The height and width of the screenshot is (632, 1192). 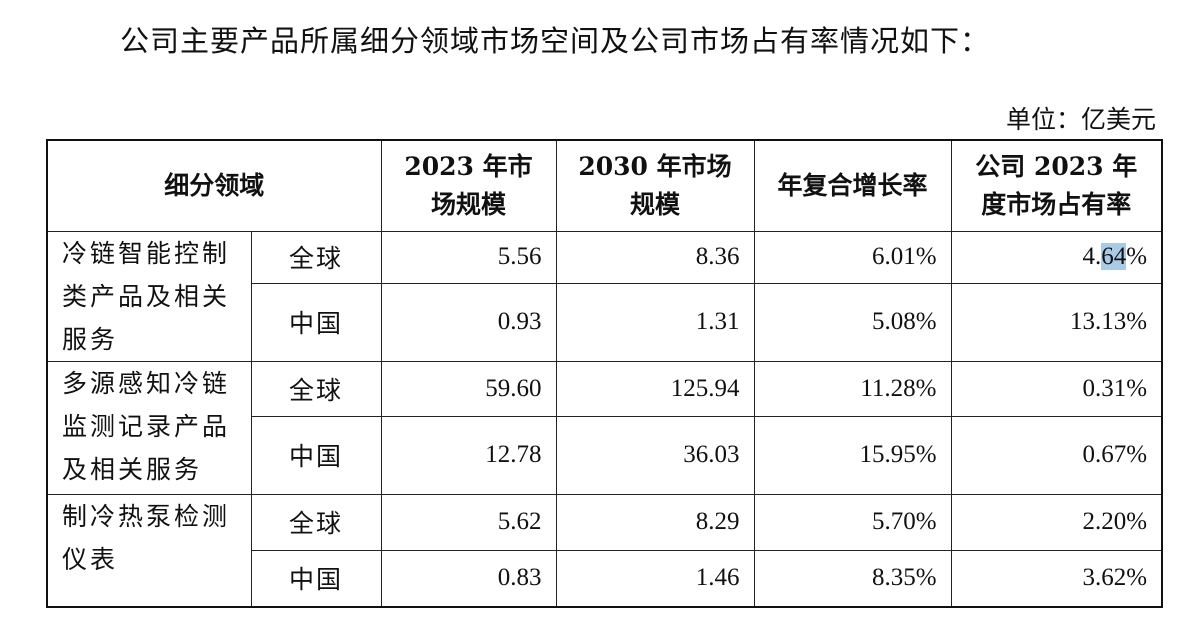 What do you see at coordinates (214, 185) in the screenshot?
I see `header-segment: 细分领域` at bounding box center [214, 185].